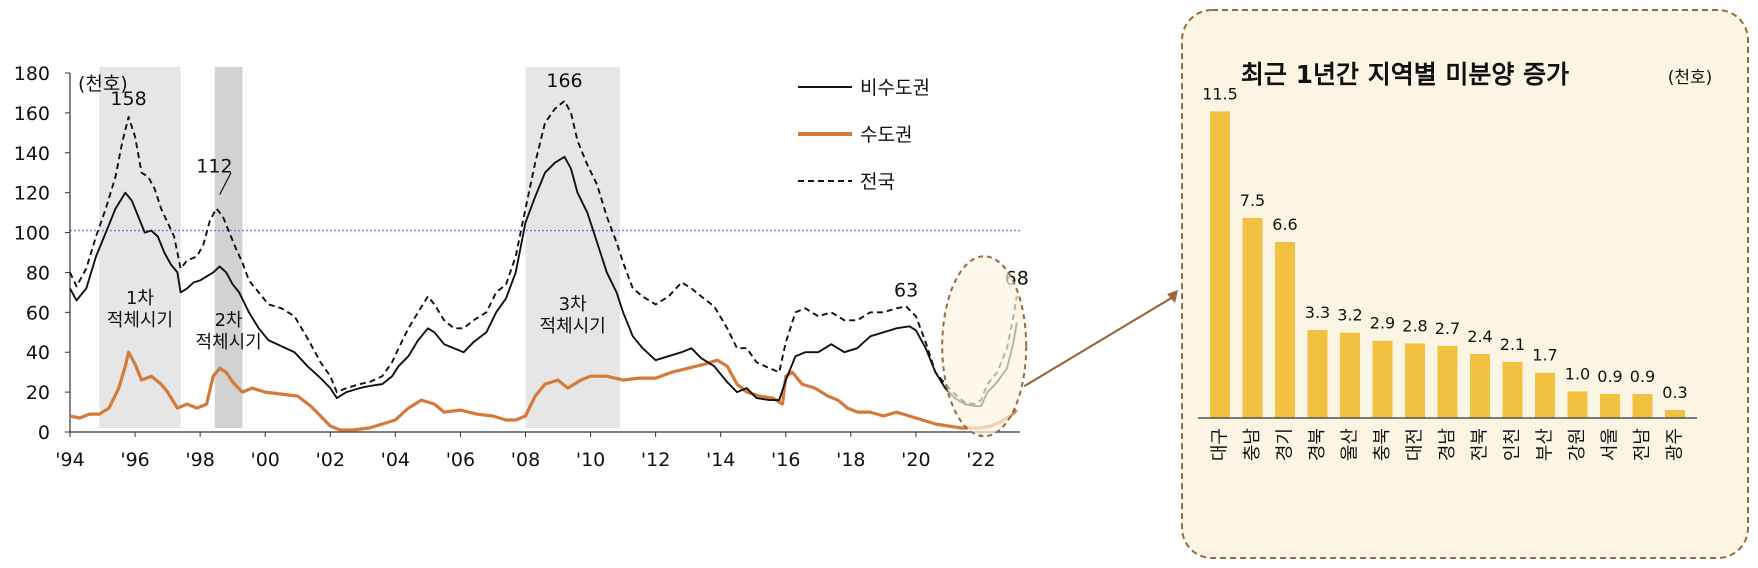 This screenshot has width=1758, height=568. I want to click on legend-label: 비수도권, so click(895, 88).